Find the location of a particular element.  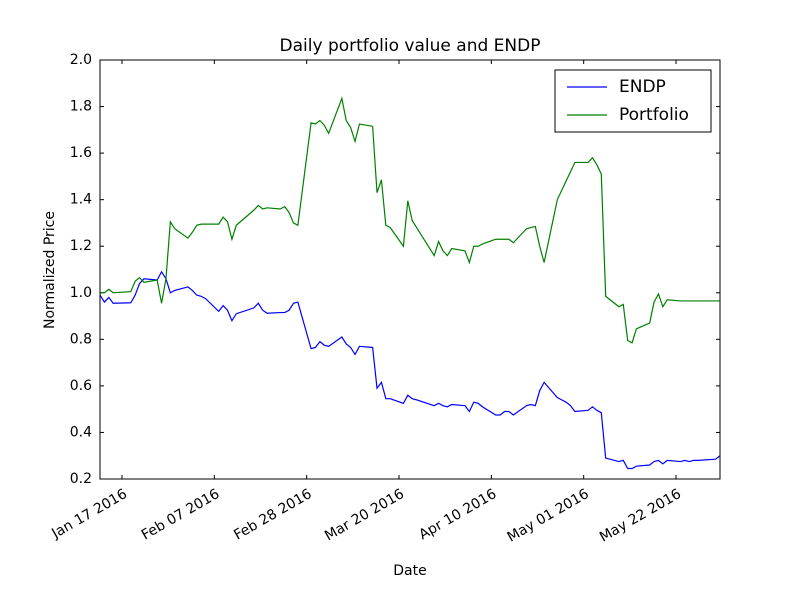

y-tick-label: 0.4 is located at coordinates (81, 432).